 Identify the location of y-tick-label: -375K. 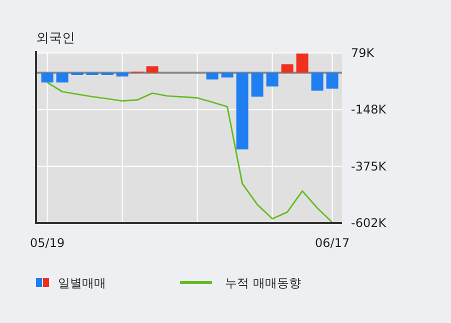
(369, 166).